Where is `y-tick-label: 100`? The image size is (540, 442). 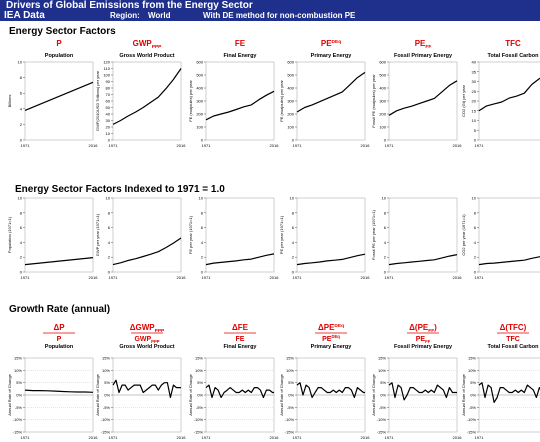 y-tick-label: 100 is located at coordinates (290, 127).